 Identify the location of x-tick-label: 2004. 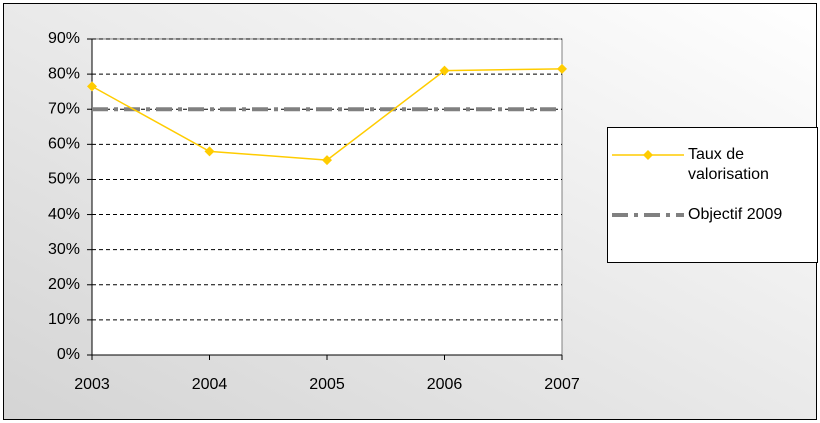
(210, 384).